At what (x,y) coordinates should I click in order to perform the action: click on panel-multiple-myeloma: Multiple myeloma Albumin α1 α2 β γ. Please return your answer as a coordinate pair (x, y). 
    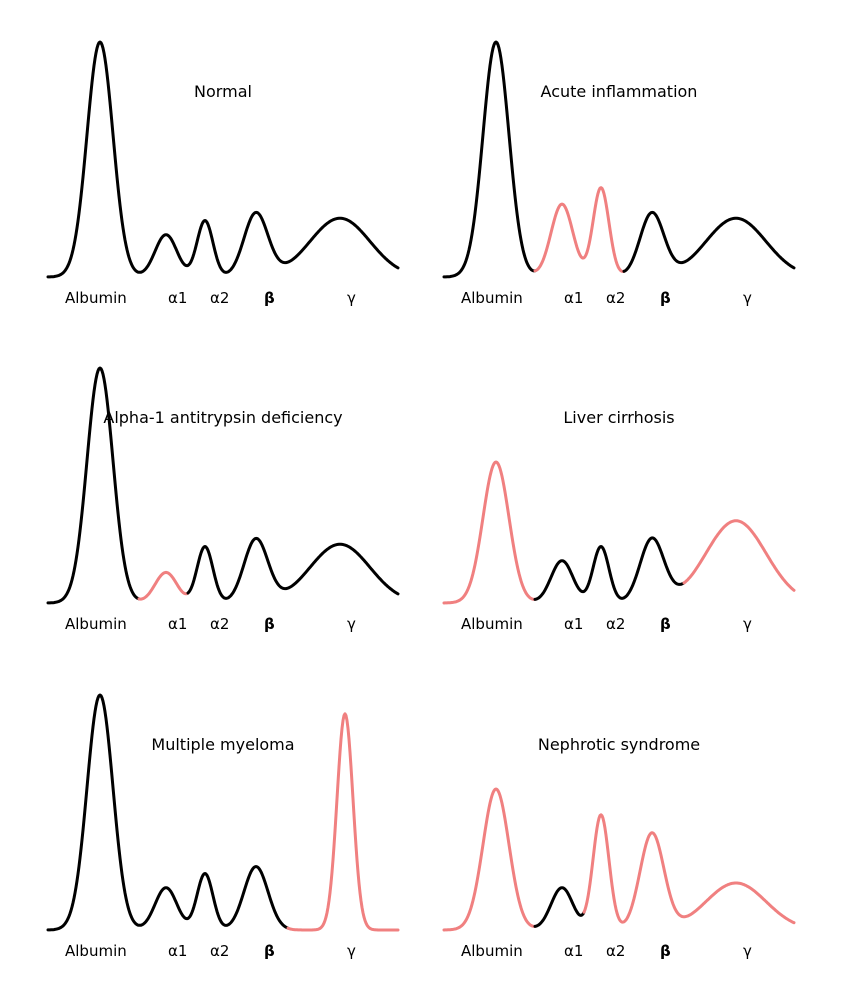
    Looking at the image, I should click on (223, 826).